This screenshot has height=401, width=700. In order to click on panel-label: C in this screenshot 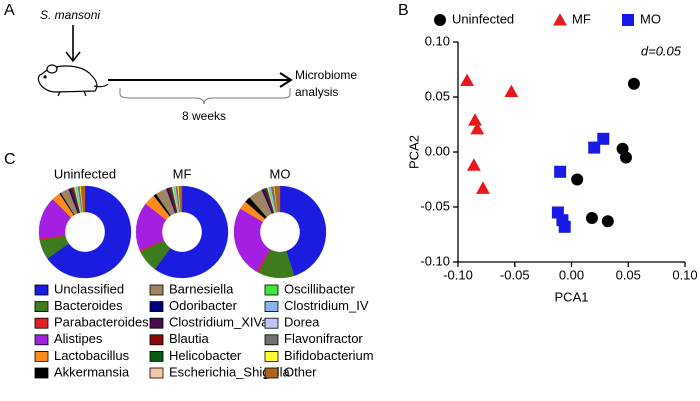, I will do `click(10, 159)`.